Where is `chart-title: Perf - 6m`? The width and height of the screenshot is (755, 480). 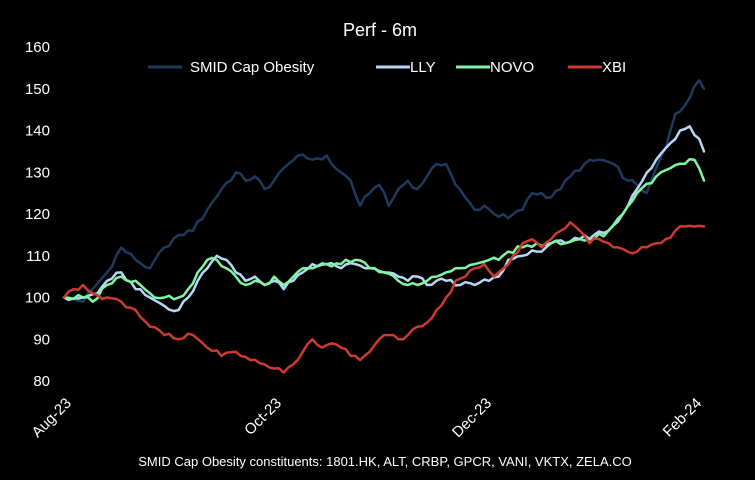 chart-title: Perf - 6m is located at coordinates (380, 30).